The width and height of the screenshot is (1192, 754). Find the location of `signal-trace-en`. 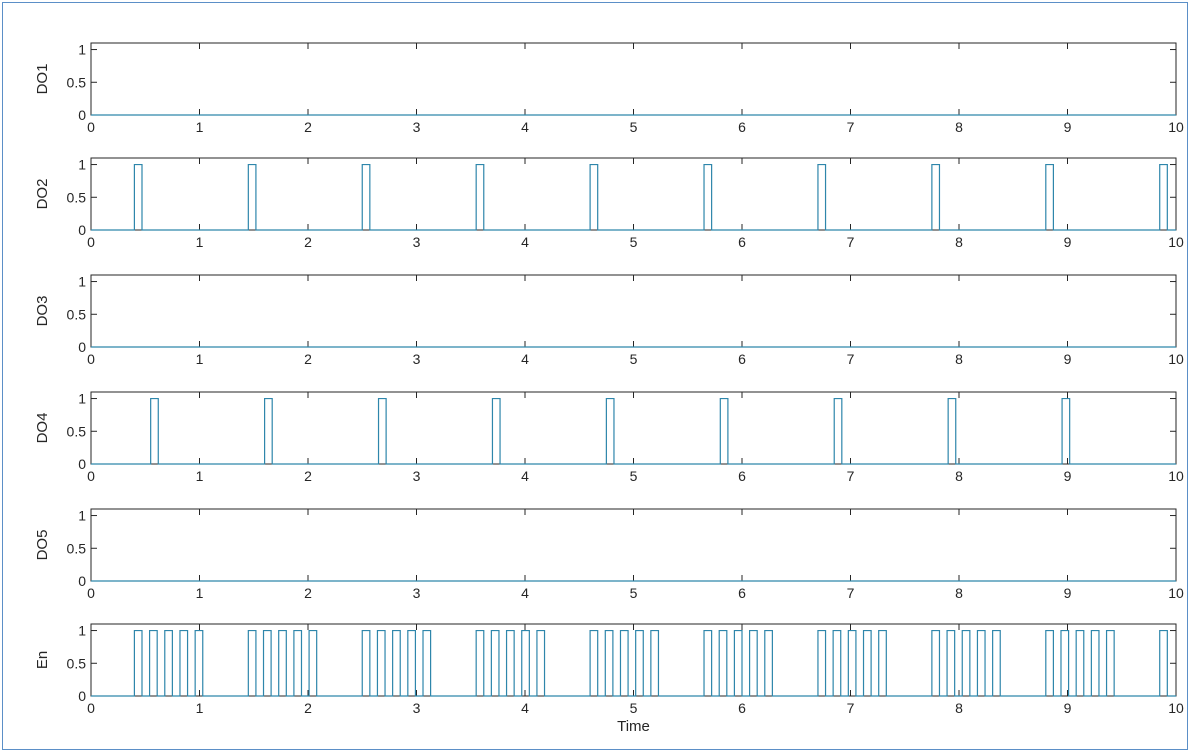

signal-trace-en is located at coordinates (633, 663).